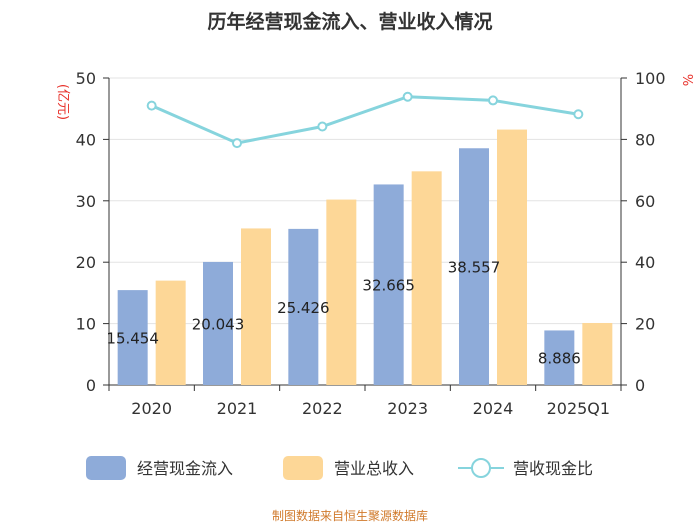 This screenshot has width=700, height=525. What do you see at coordinates (481, 468) in the screenshot?
I see `legend-marker` at bounding box center [481, 468].